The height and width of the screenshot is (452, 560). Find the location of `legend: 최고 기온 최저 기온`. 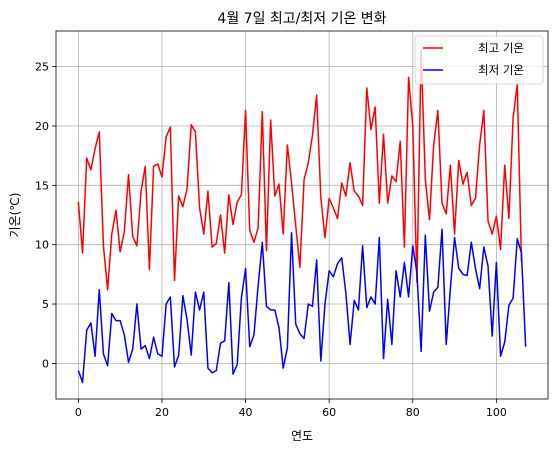

legend: 최고 기온 최저 기온 is located at coordinates (479, 60).